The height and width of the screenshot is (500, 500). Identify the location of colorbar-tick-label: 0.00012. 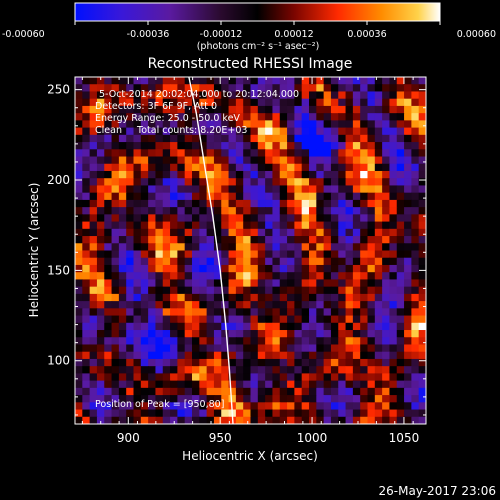
(293, 34).